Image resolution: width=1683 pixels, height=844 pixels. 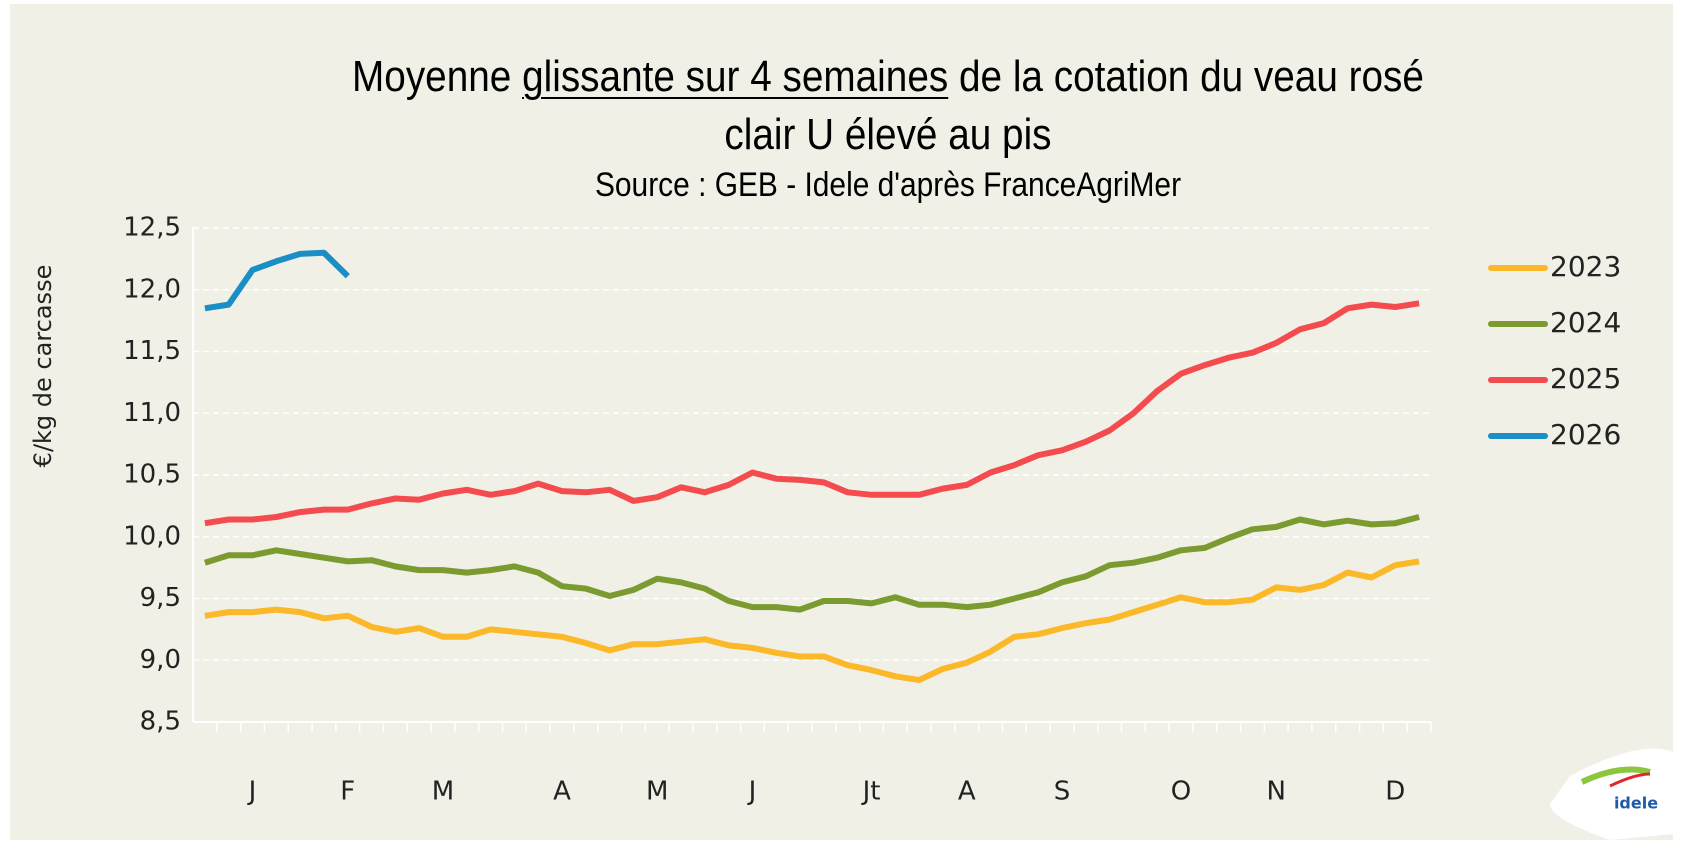 I want to click on y-tick-label: 10,5, so click(x=152, y=475).